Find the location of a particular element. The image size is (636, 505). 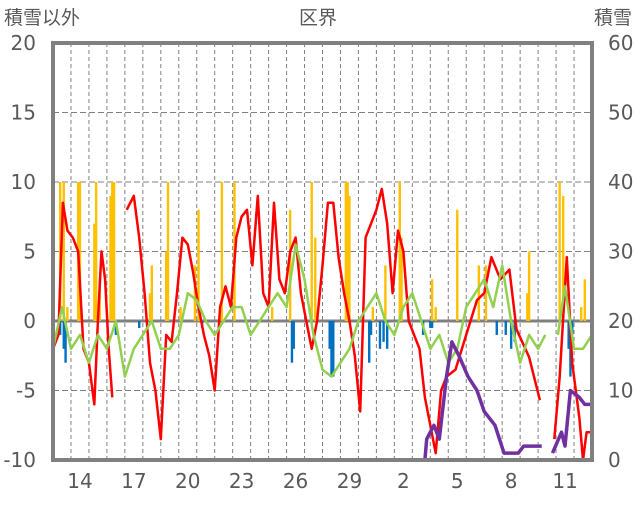

x-tick-label: 26 is located at coordinates (295, 481).